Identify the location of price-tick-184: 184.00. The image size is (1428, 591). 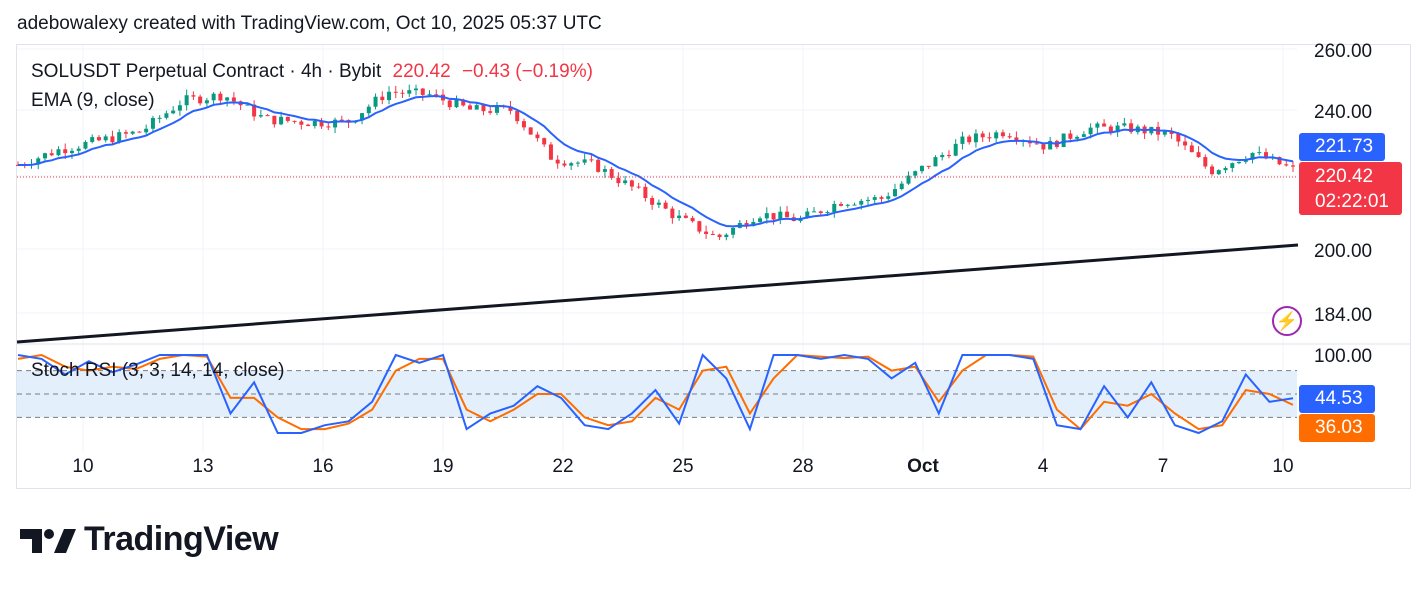
(1343, 315).